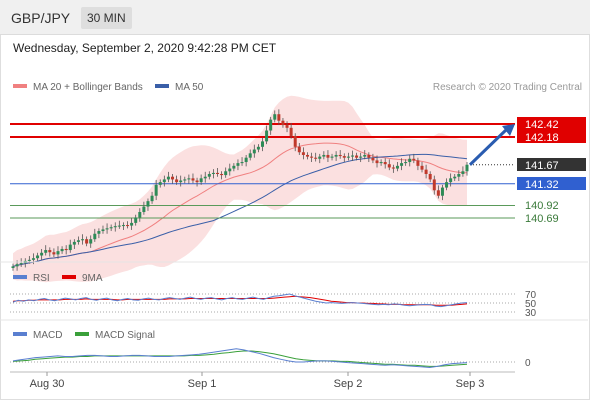 The image size is (590, 400). I want to click on x-tick-label: Sep 3, so click(470, 384).